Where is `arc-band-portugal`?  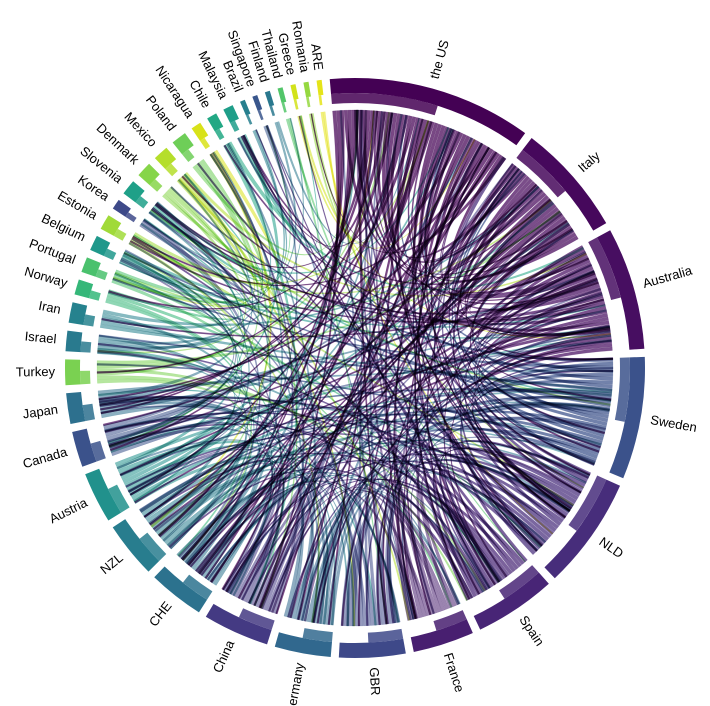 arc-band-portugal is located at coordinates (101, 275).